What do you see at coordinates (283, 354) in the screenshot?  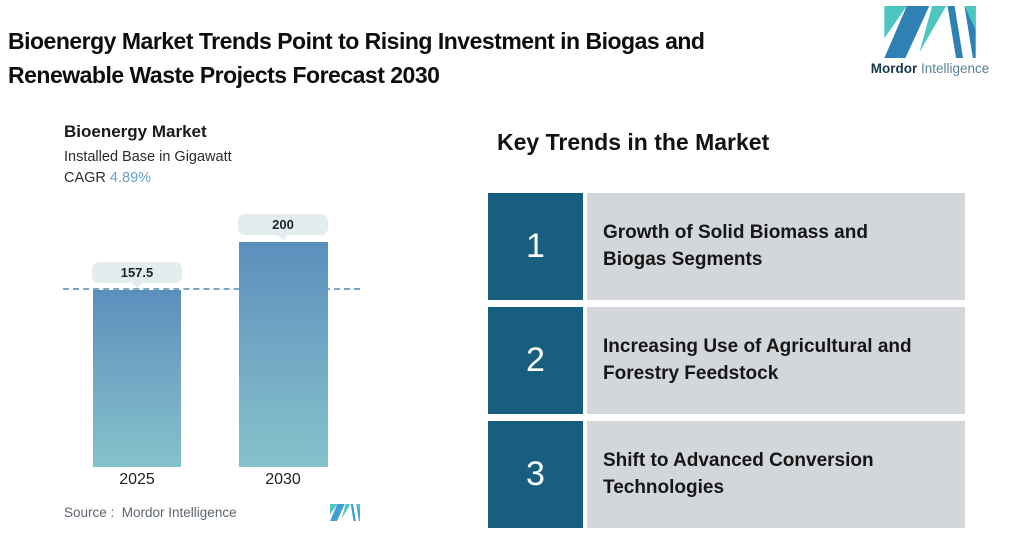 I see `bar-2030` at bounding box center [283, 354].